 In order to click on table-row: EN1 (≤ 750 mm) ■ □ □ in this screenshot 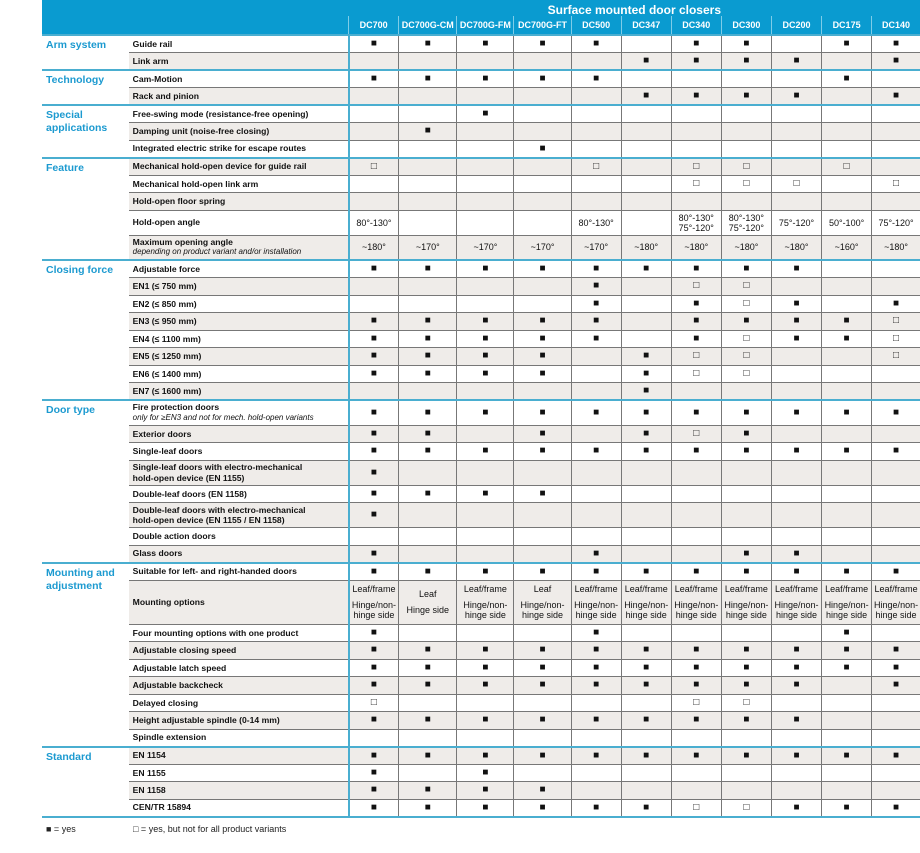, I will do `click(481, 286)`.